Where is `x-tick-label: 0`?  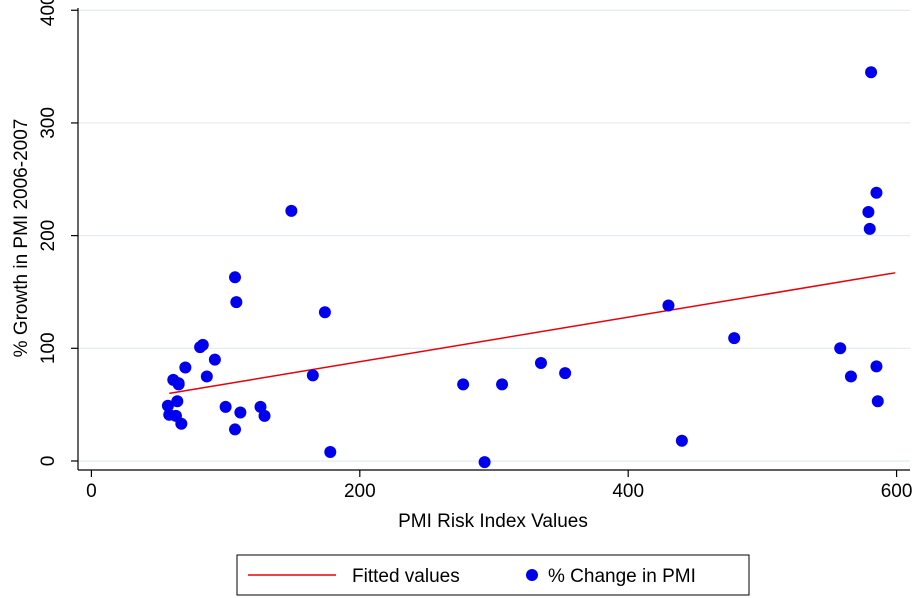 x-tick-label: 0 is located at coordinates (91, 491).